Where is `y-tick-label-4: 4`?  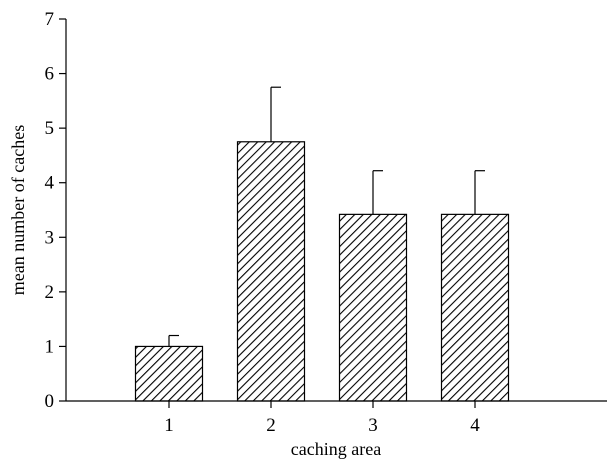
y-tick-label-4: 4 is located at coordinates (50, 183).